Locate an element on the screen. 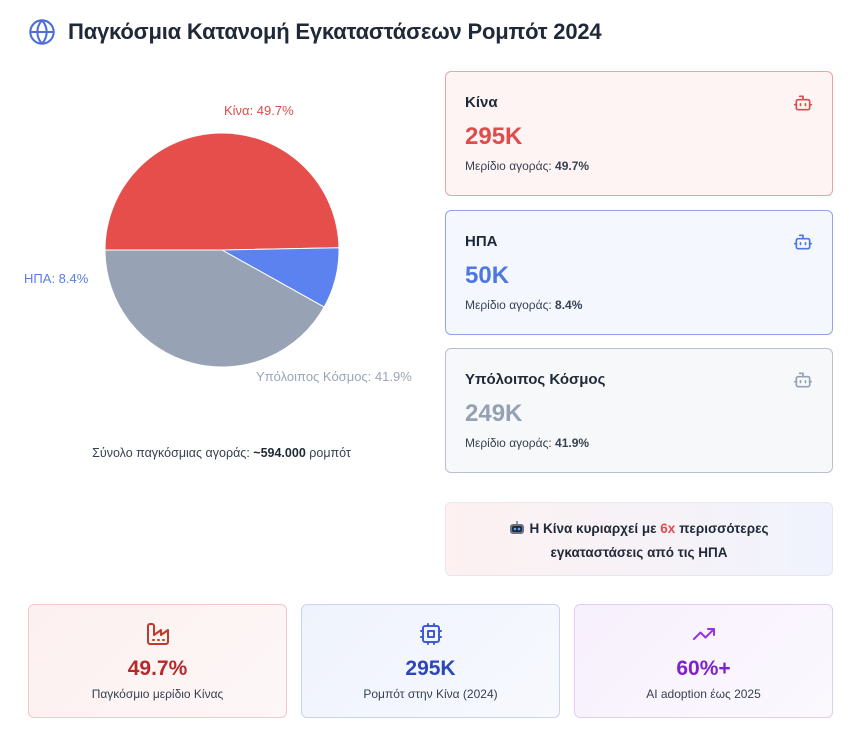  insight-text-2: περισσότερες is located at coordinates (724, 528).